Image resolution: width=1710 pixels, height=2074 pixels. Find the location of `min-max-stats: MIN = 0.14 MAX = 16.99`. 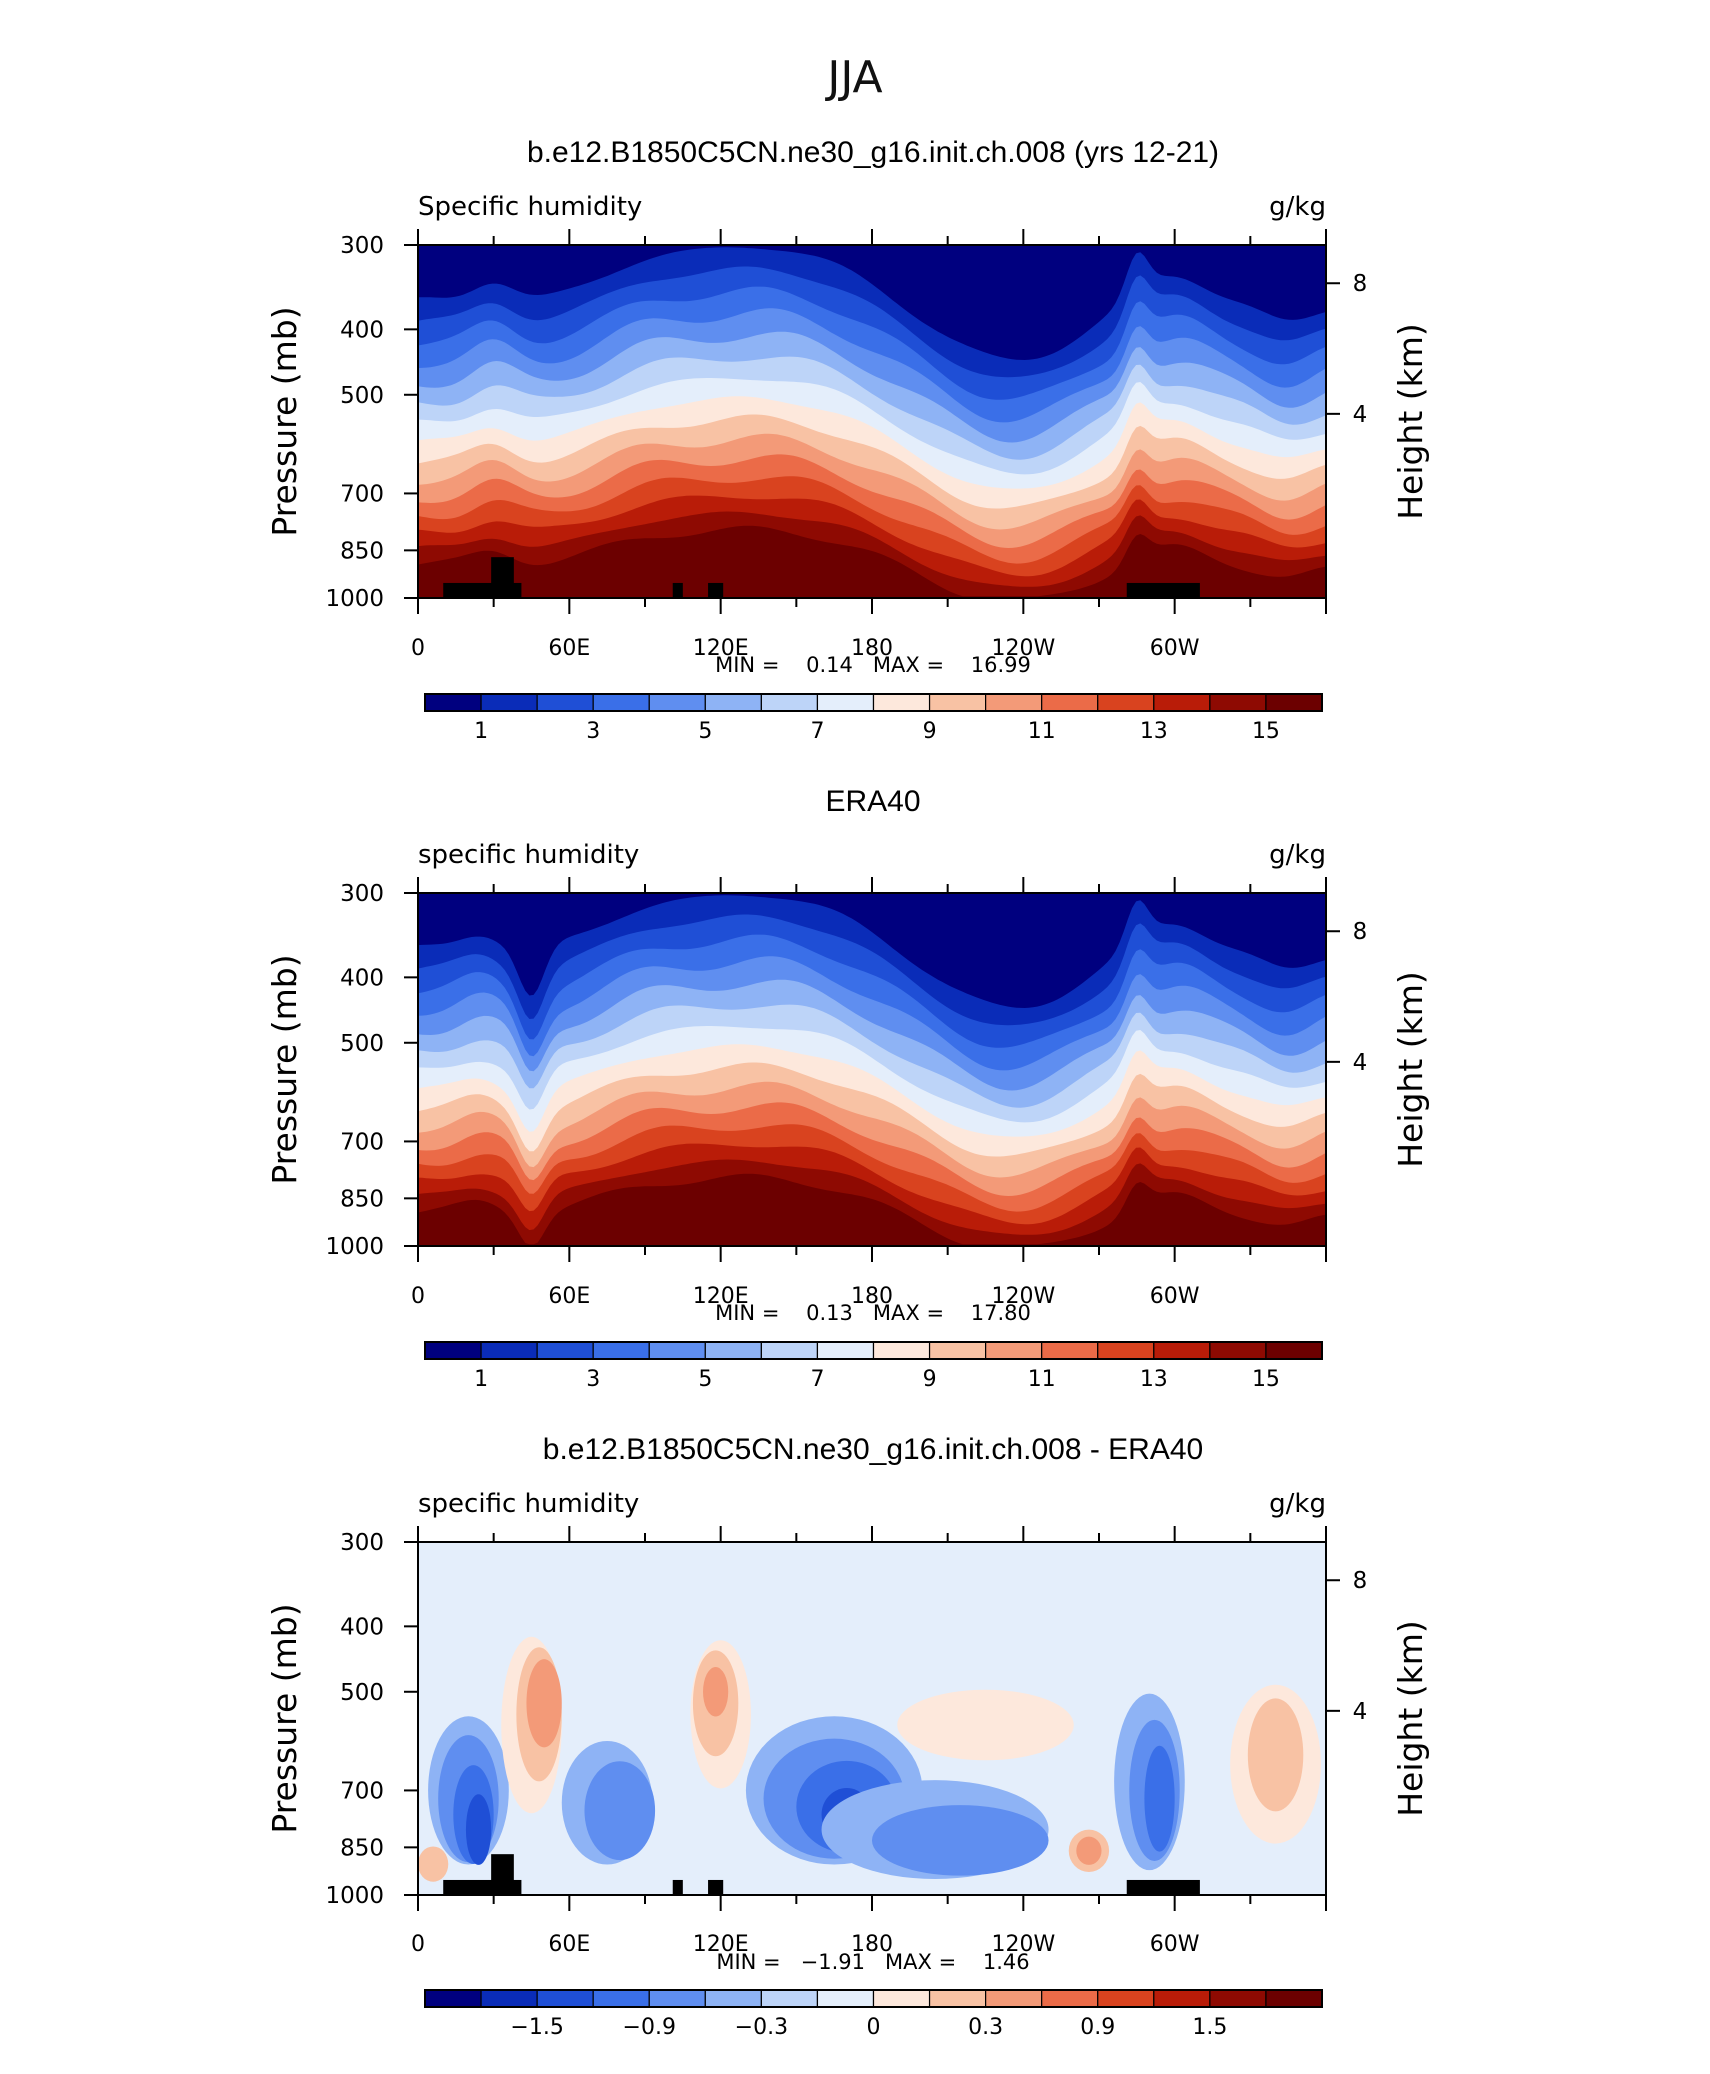

min-max-stats: MIN = 0.14 MAX = 16.99 is located at coordinates (873, 665).